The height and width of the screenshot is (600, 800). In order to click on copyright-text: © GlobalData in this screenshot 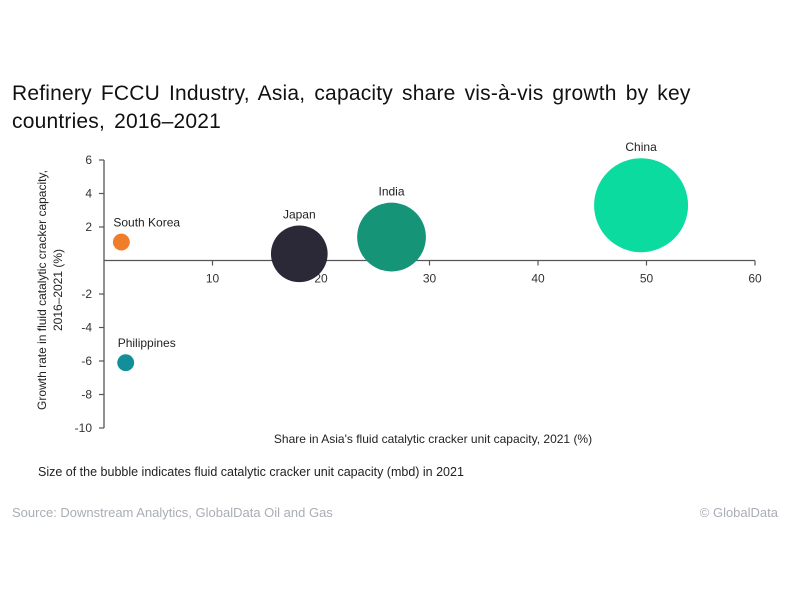, I will do `click(738, 512)`.